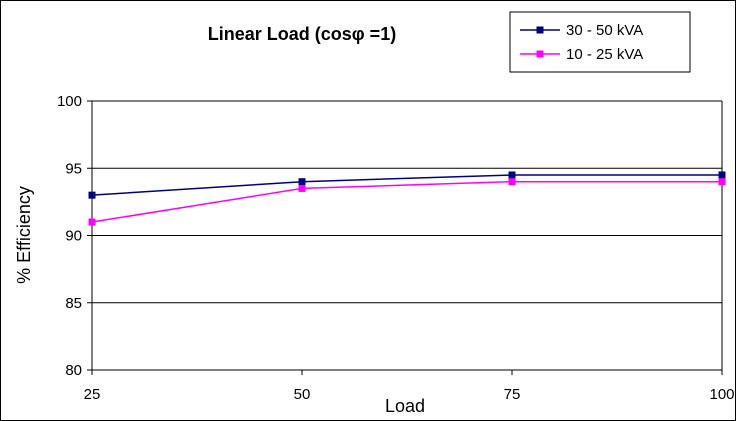  I want to click on x-tick-label: 100, so click(721, 394).